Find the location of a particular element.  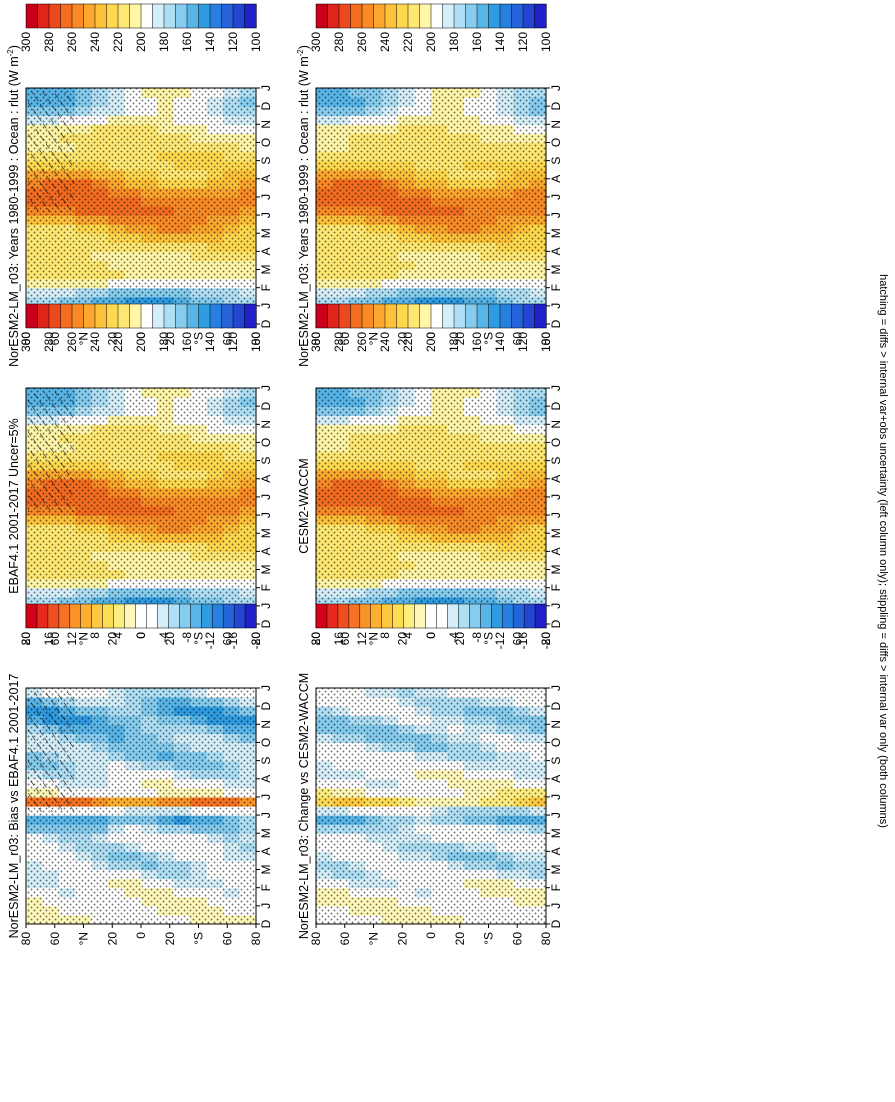

x-tick-label: O is located at coordinates (266, 442).